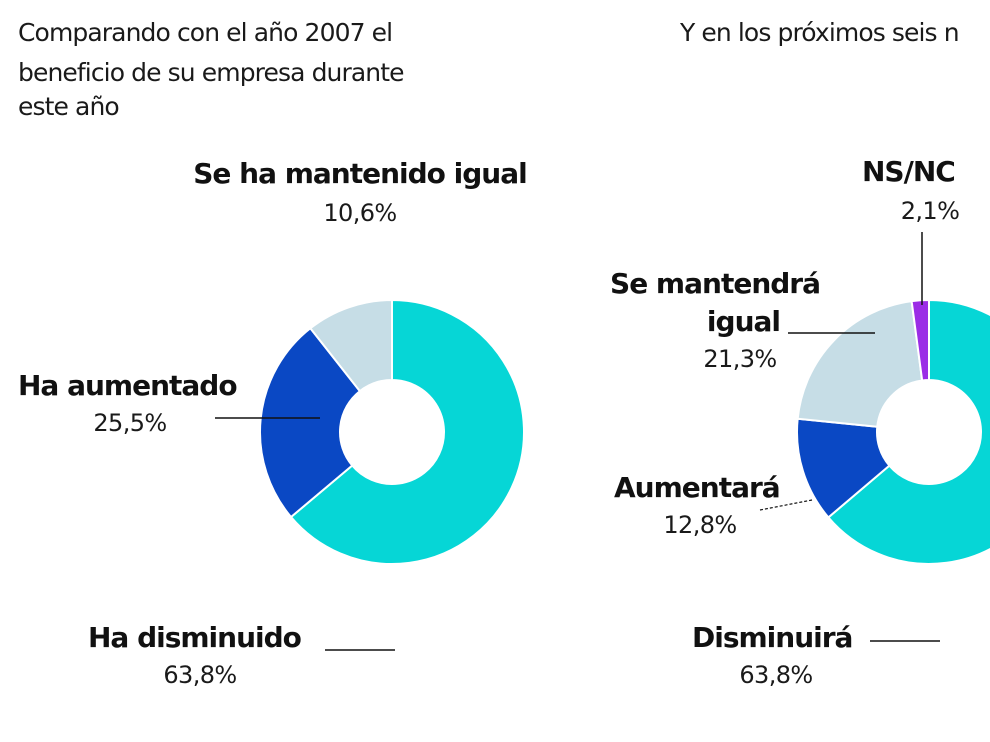 The width and height of the screenshot is (990, 742). What do you see at coordinates (920, 340) in the screenshot?
I see `chart2-slice-ns-nc` at bounding box center [920, 340].